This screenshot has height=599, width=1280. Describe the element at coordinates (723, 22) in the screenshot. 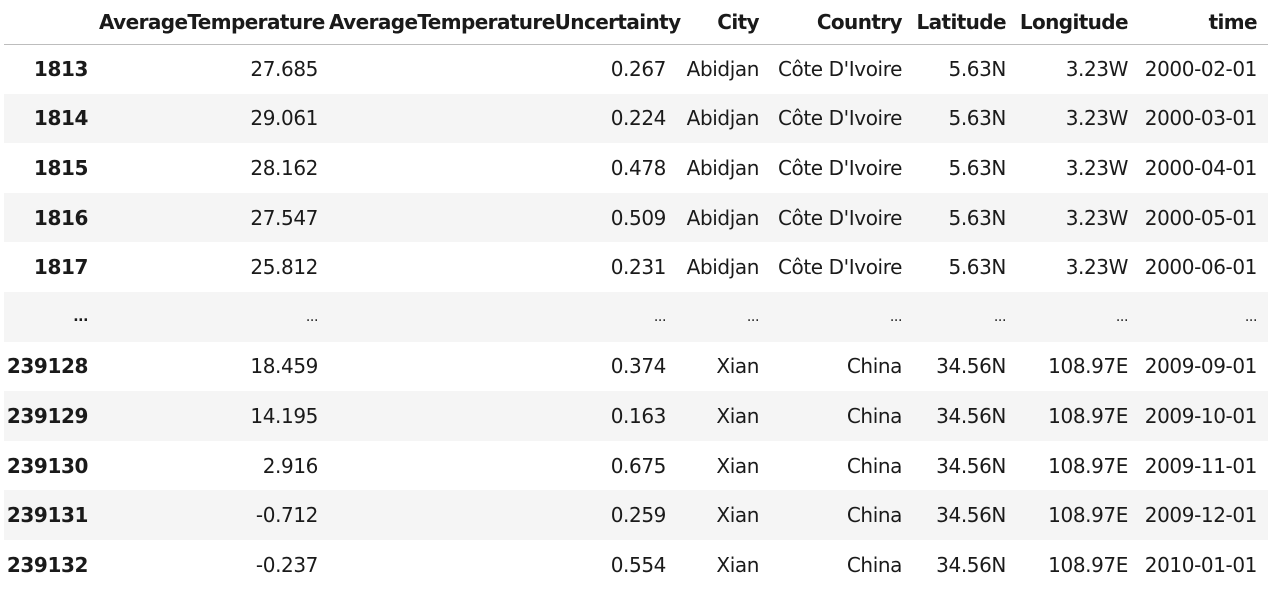

I see `column-header-city: City` at that location.